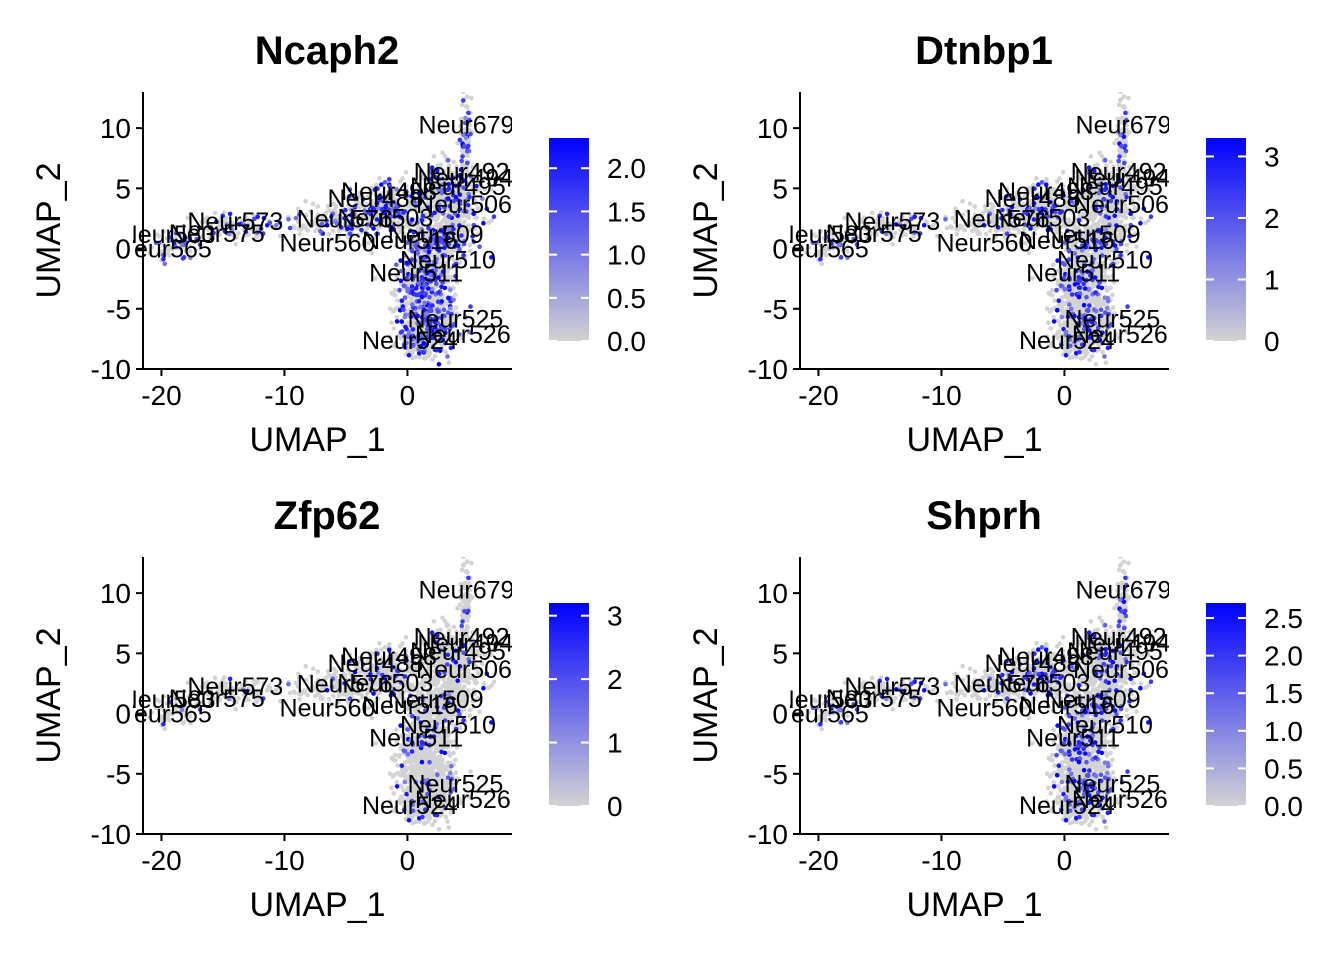 The width and height of the screenshot is (1344, 965). Describe the element at coordinates (118, 309) in the screenshot. I see `y-tick-label: -5` at that location.